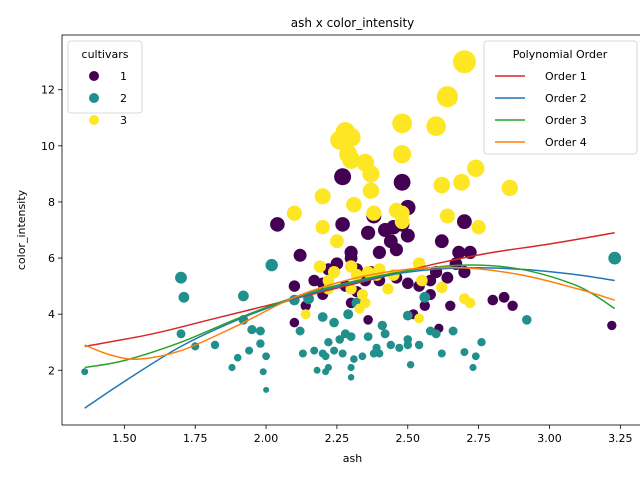 The image size is (640, 480). What do you see at coordinates (541, 120) in the screenshot?
I see `fit-legend-entry-3: Order 3` at bounding box center [541, 120].